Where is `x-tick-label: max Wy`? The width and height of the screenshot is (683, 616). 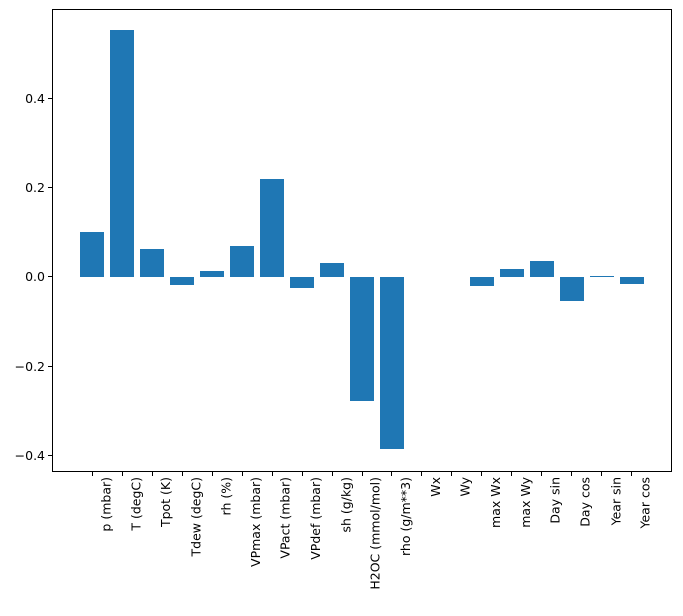
x-tick-label: max Wy is located at coordinates (525, 502).